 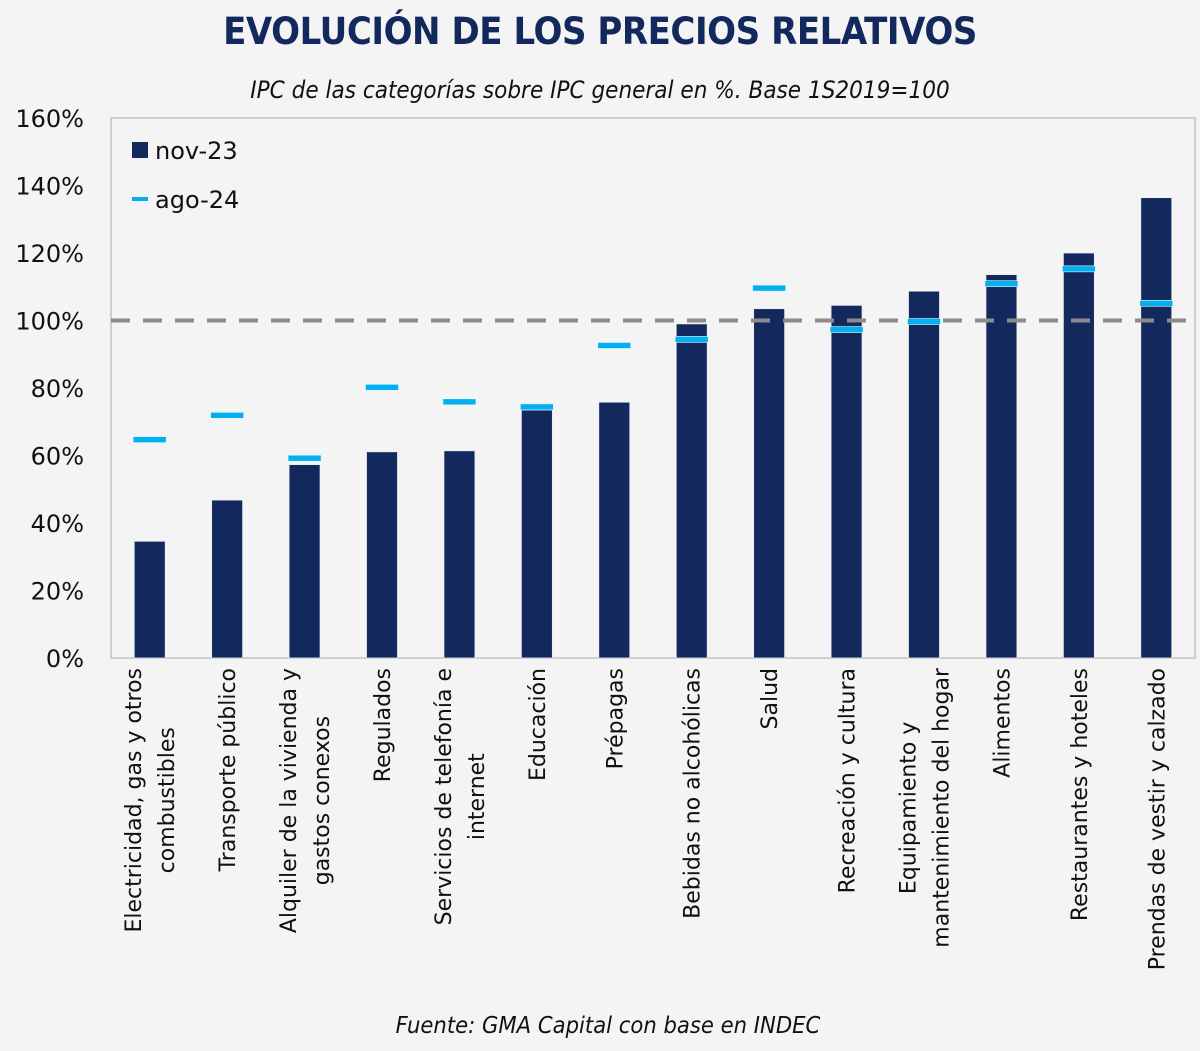 I want to click on x-tick-label: Servicios de telefonía e internet, so click(x=461, y=796).